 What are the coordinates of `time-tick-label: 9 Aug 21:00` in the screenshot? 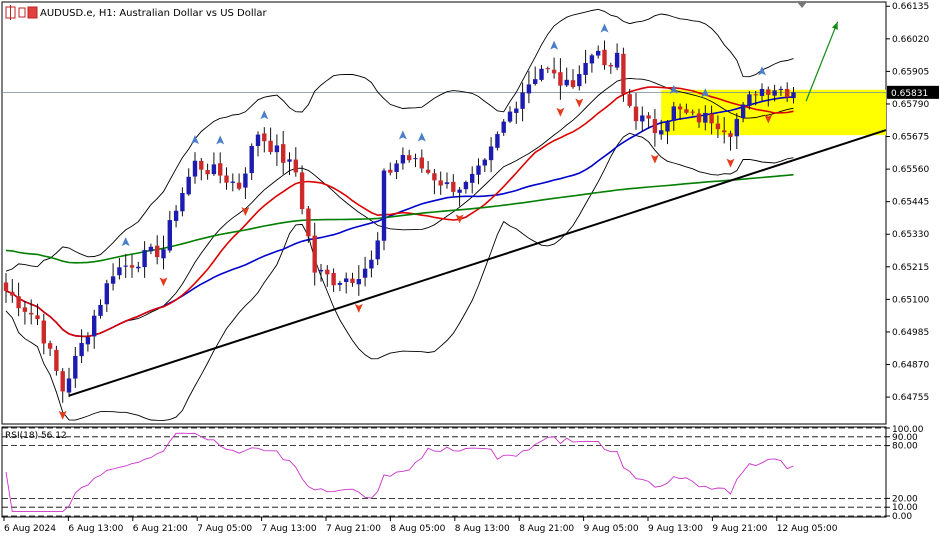 It's located at (739, 529).